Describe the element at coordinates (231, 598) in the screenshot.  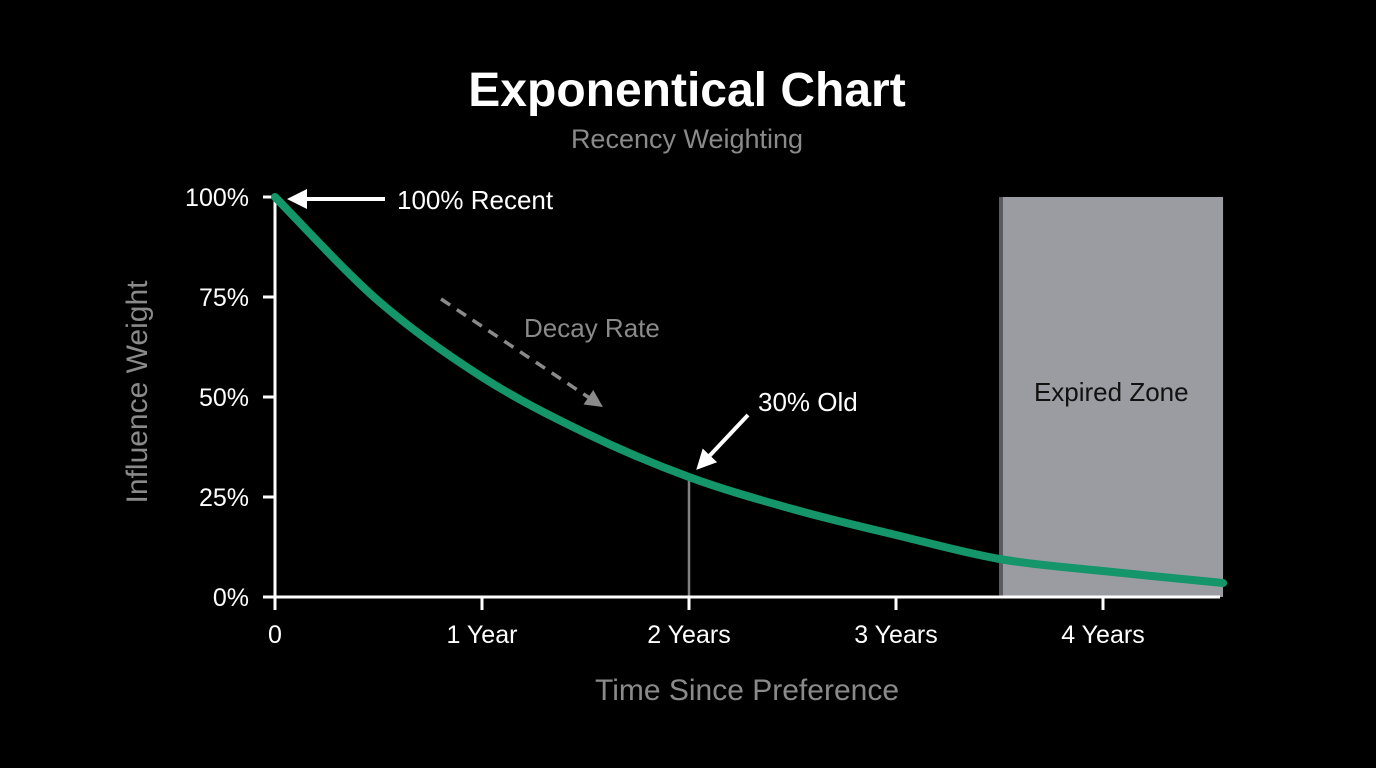
I see `y-tick-label: 0%` at that location.